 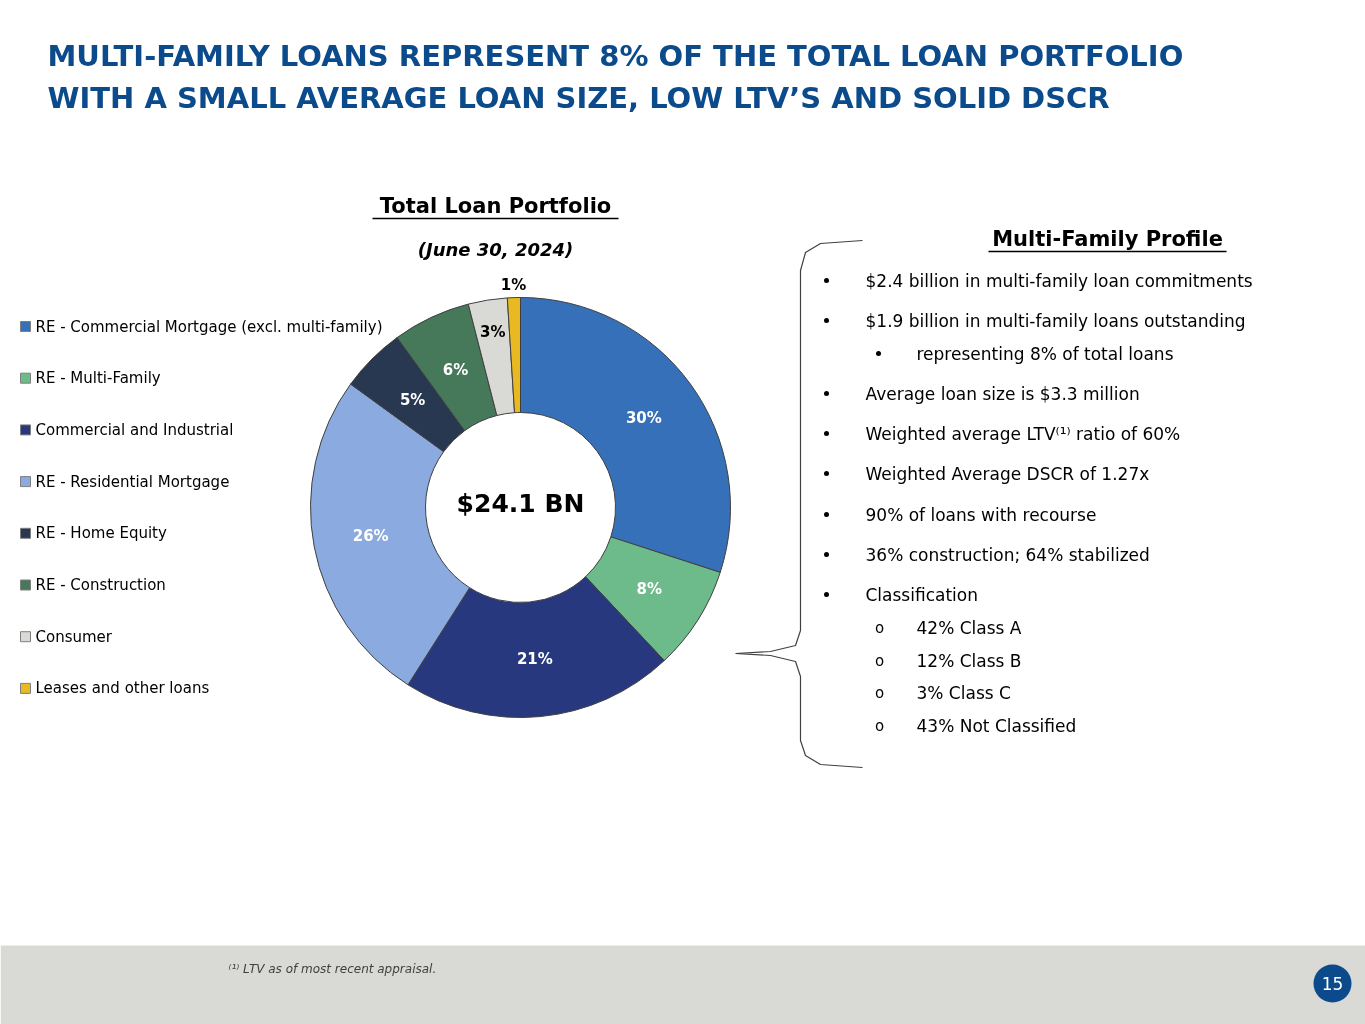 What do you see at coordinates (963, 692) in the screenshot?
I see `text: 3% Class C` at bounding box center [963, 692].